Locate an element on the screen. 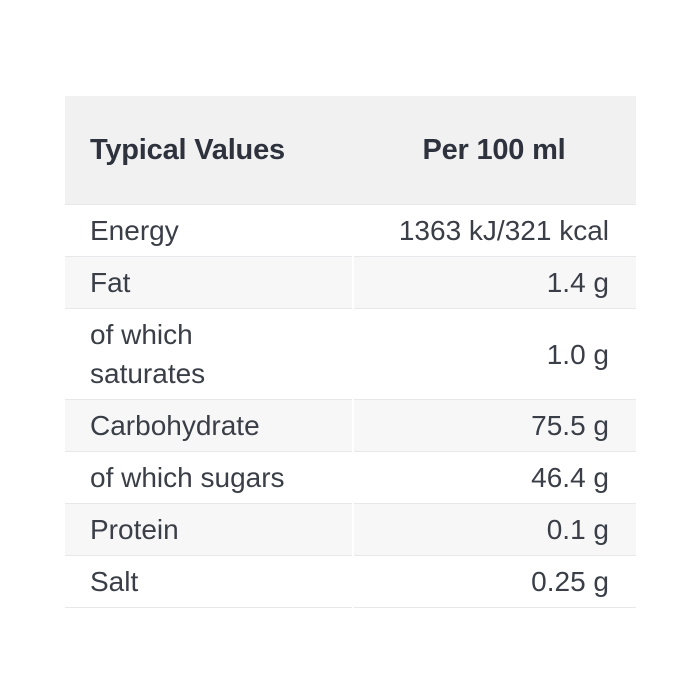 The width and height of the screenshot is (700, 700). row-value: 1.0 g is located at coordinates (577, 354).